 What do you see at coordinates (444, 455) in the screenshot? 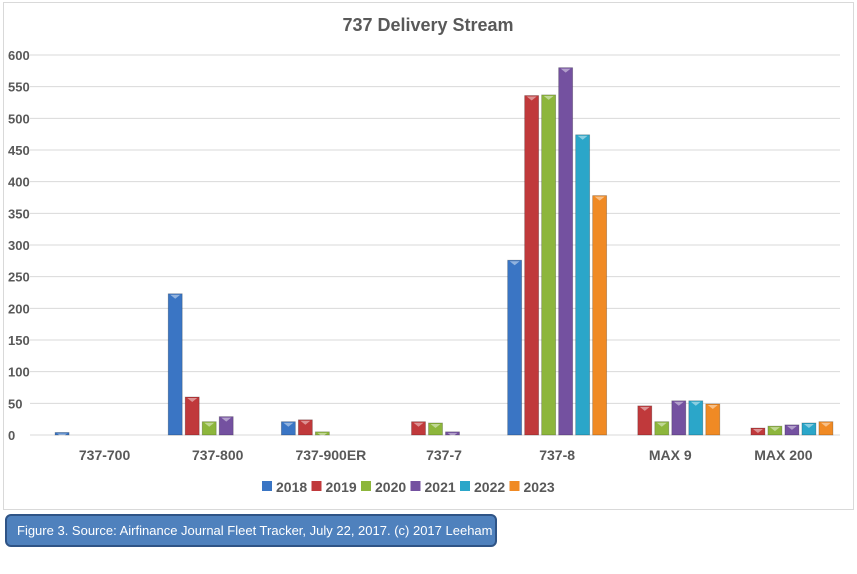
I see `x-category-label: 737-7` at bounding box center [444, 455].